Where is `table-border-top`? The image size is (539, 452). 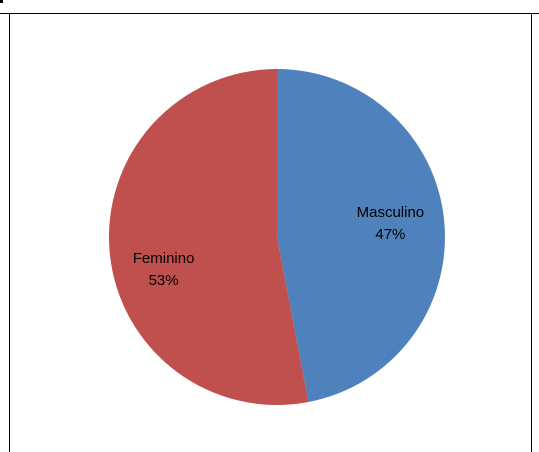
table-border-top is located at coordinates (269, 13).